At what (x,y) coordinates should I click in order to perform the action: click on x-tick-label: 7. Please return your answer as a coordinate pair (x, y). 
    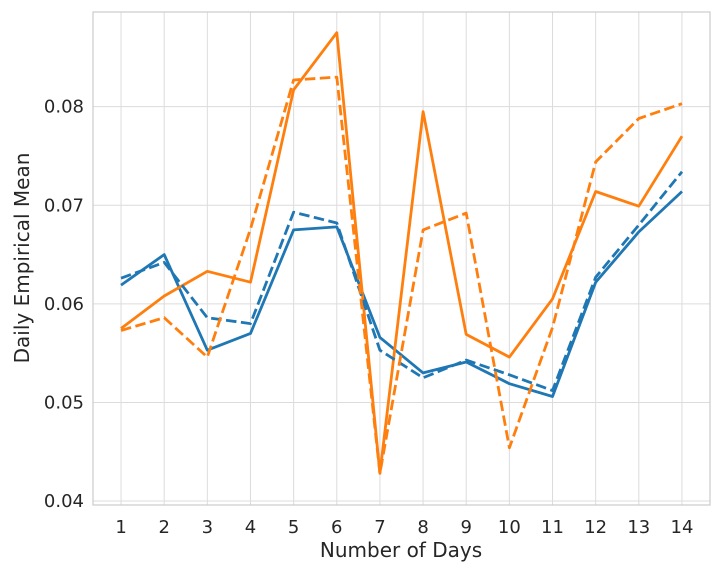
    Looking at the image, I should click on (379, 527).